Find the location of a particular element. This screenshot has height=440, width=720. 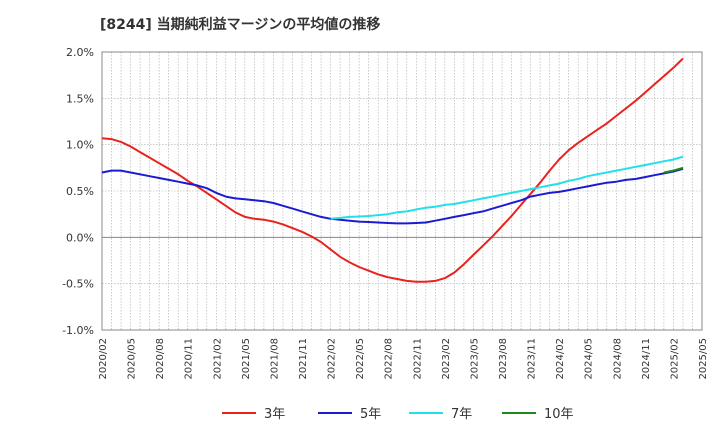

x-tick-label: 2020/02 is located at coordinates (103, 359).